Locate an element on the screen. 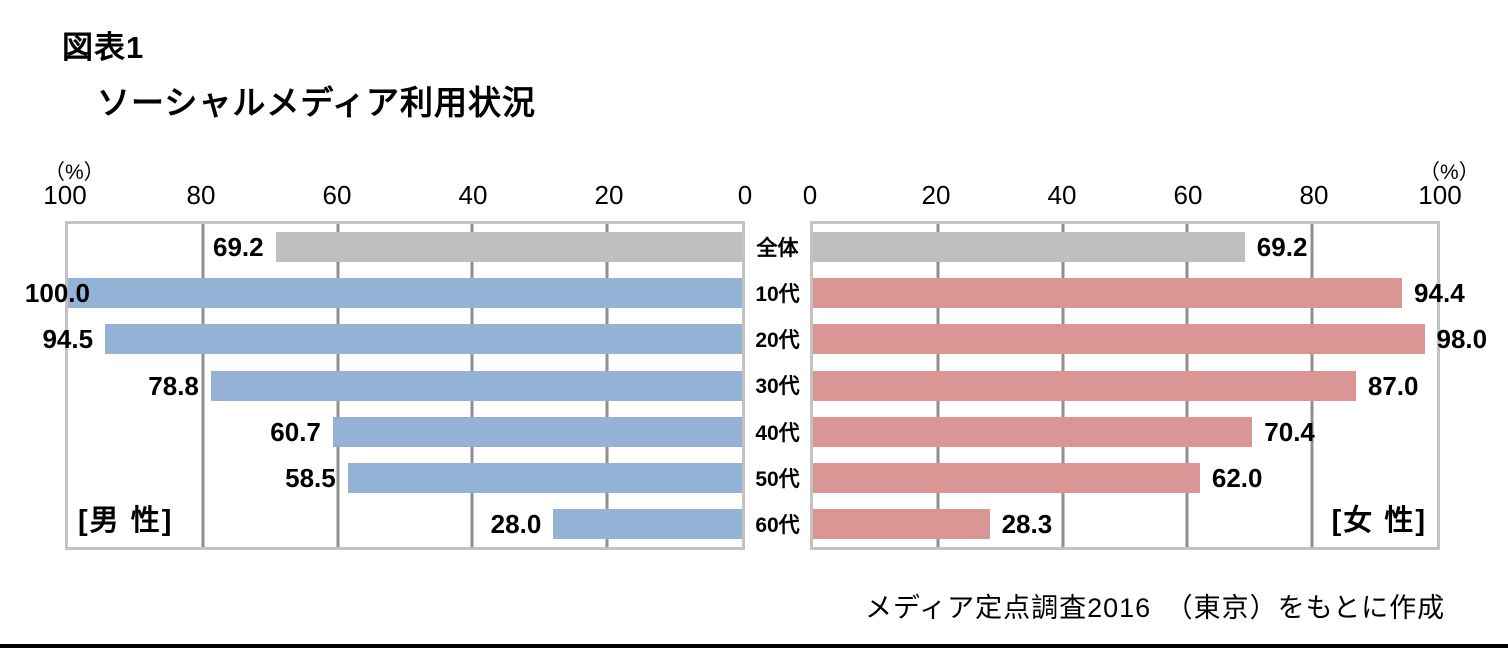 The width and height of the screenshot is (1508, 652). female-axis-tick: 100 is located at coordinates (1440, 195).